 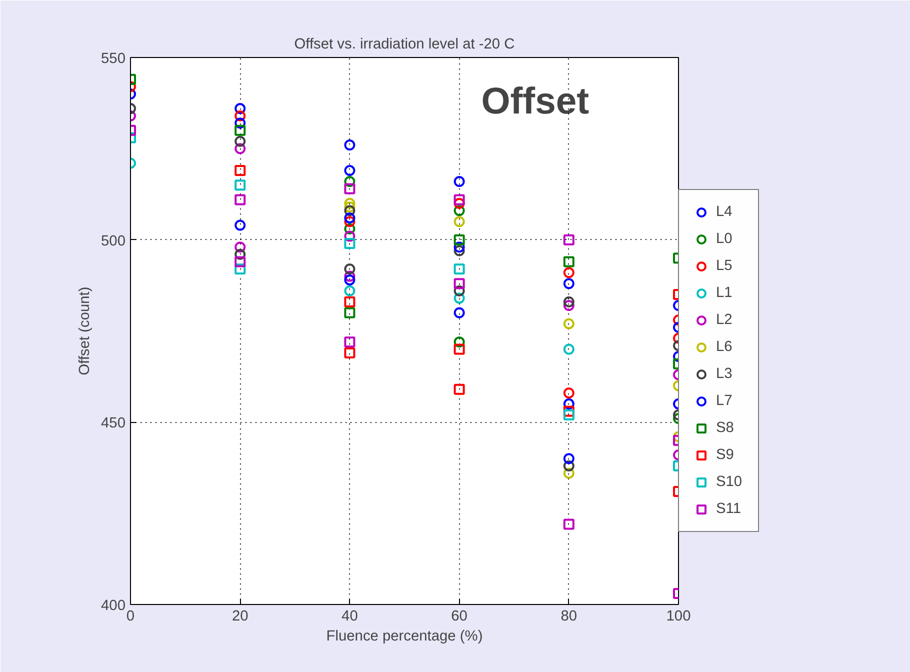 What do you see at coordinates (725, 374) in the screenshot?
I see `legend-label: L3` at bounding box center [725, 374].